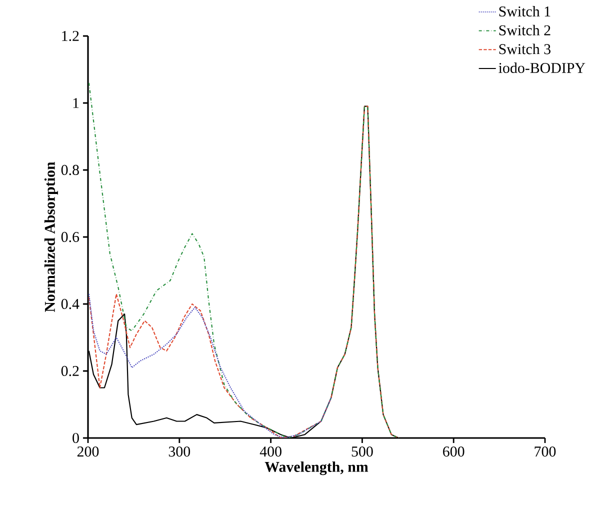 Image resolution: width=592 pixels, height=523 pixels. I want to click on y-tick-label: 1, so click(76, 103).